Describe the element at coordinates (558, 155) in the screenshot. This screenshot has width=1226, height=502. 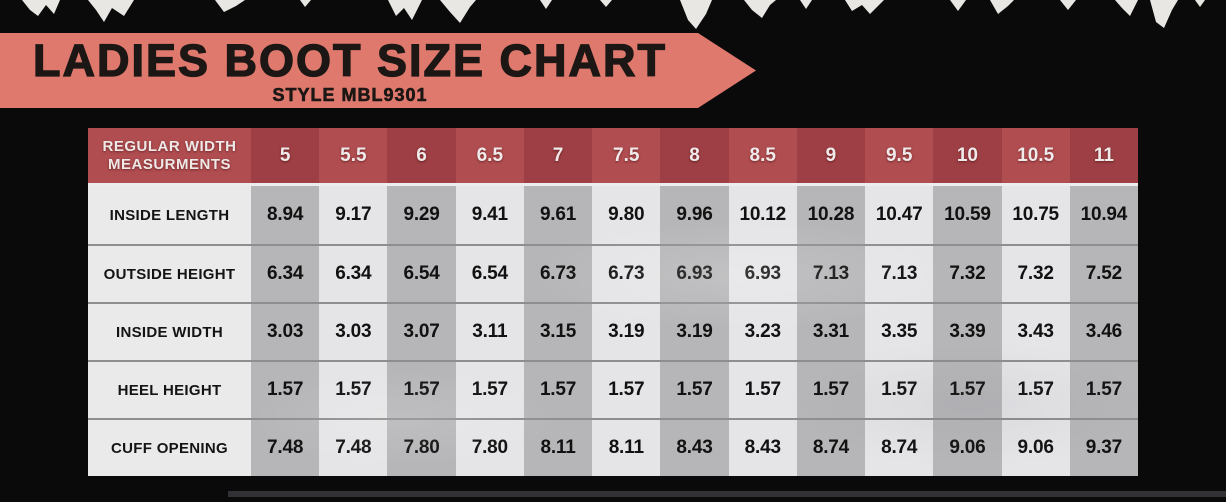
I see `size-column-header: 7` at that location.